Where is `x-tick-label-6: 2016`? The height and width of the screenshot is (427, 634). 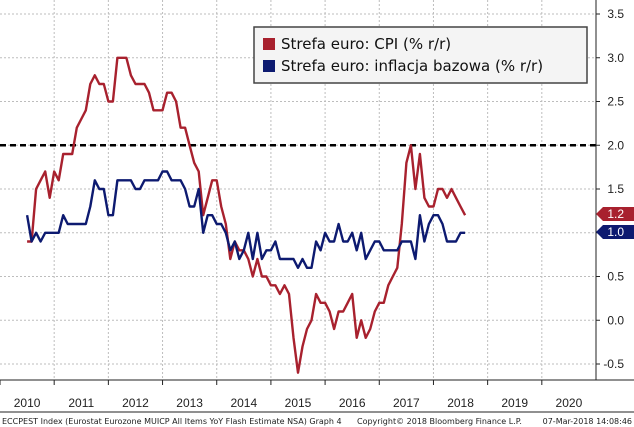 x-tick-label-6: 2016 is located at coordinates (352, 403).